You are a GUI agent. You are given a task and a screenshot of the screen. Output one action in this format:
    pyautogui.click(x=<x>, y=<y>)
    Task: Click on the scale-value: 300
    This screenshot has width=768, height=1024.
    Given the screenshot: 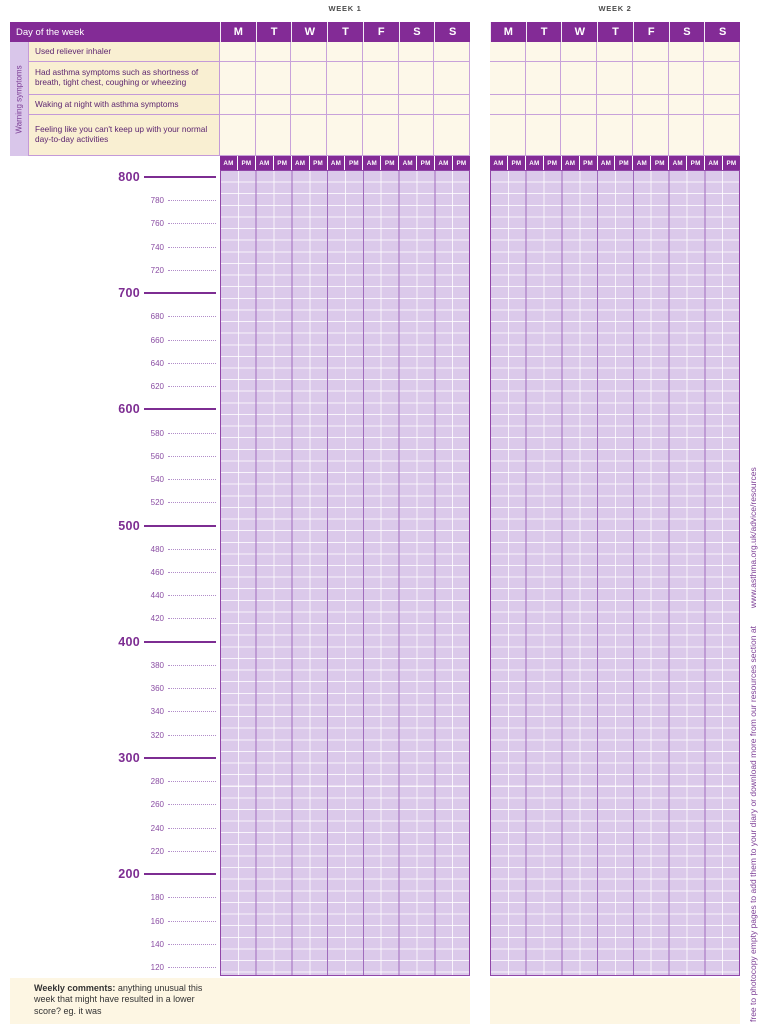 What is the action you would take?
    pyautogui.click(x=129, y=758)
    